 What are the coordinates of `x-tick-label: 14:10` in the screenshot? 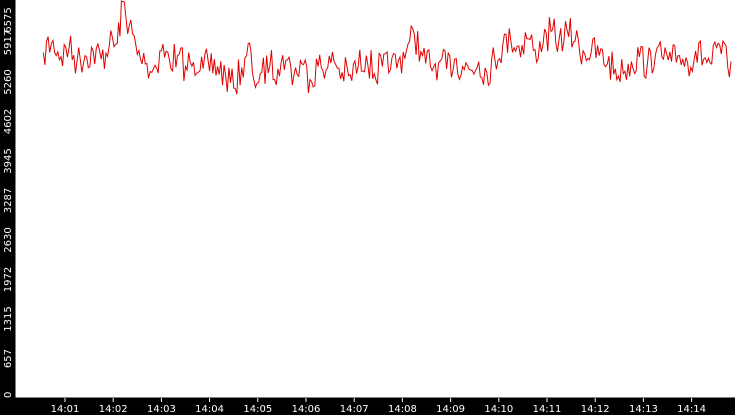 It's located at (498, 409).